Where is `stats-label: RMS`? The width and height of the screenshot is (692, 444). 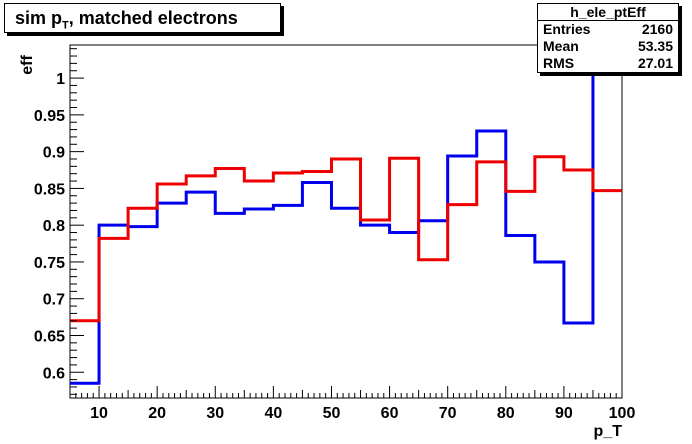 stats-label: RMS is located at coordinates (559, 63).